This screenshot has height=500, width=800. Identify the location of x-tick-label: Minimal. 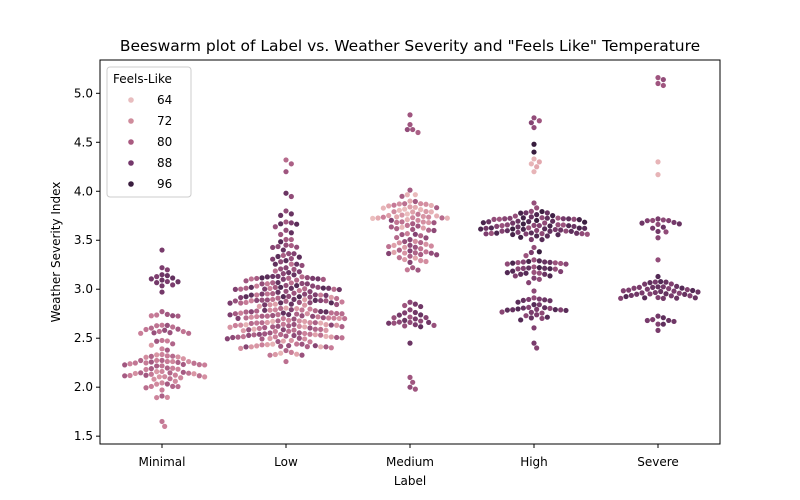
(161, 462).